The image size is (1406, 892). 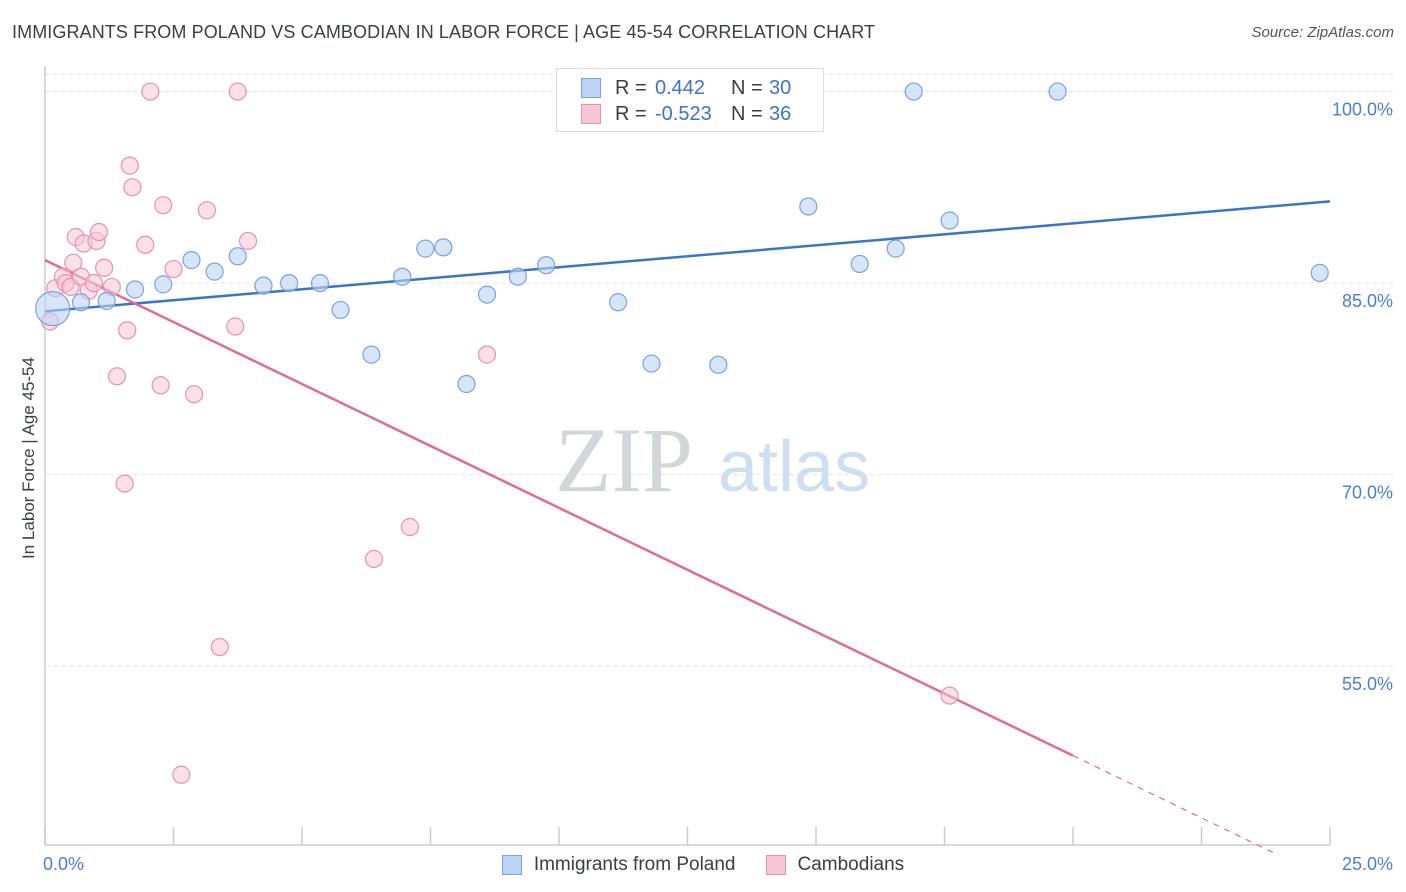 What do you see at coordinates (28, 458) in the screenshot?
I see `y-axis-label: In Labor Force | Age 45-54` at bounding box center [28, 458].